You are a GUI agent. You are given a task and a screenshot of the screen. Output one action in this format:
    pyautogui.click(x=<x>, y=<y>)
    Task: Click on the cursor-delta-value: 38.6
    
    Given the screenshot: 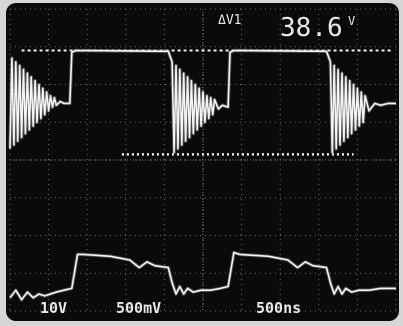 What is the action you would take?
    pyautogui.click(x=311, y=28)
    